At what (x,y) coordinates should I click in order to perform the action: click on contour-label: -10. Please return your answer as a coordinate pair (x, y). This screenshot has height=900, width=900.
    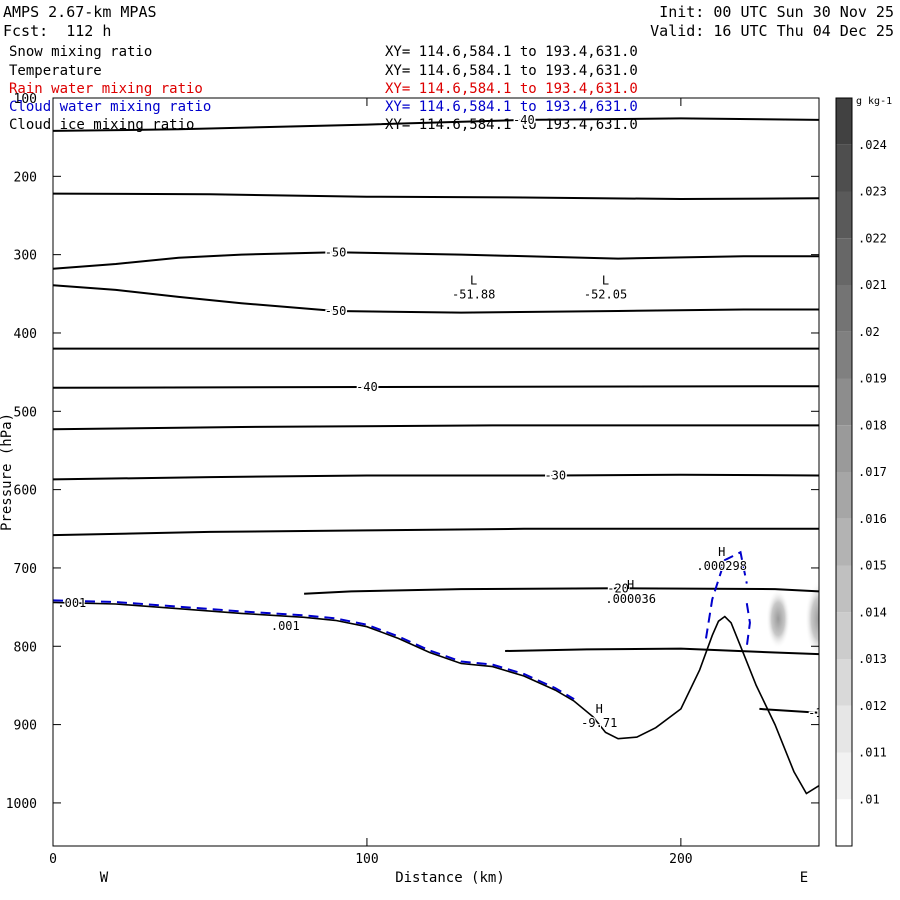
    Looking at the image, I should click on (819, 713).